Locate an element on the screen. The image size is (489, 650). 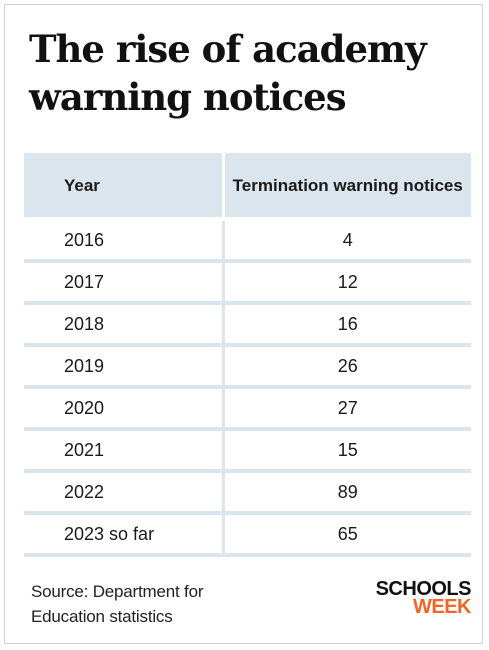
year-cell: 2018 is located at coordinates (124, 325).